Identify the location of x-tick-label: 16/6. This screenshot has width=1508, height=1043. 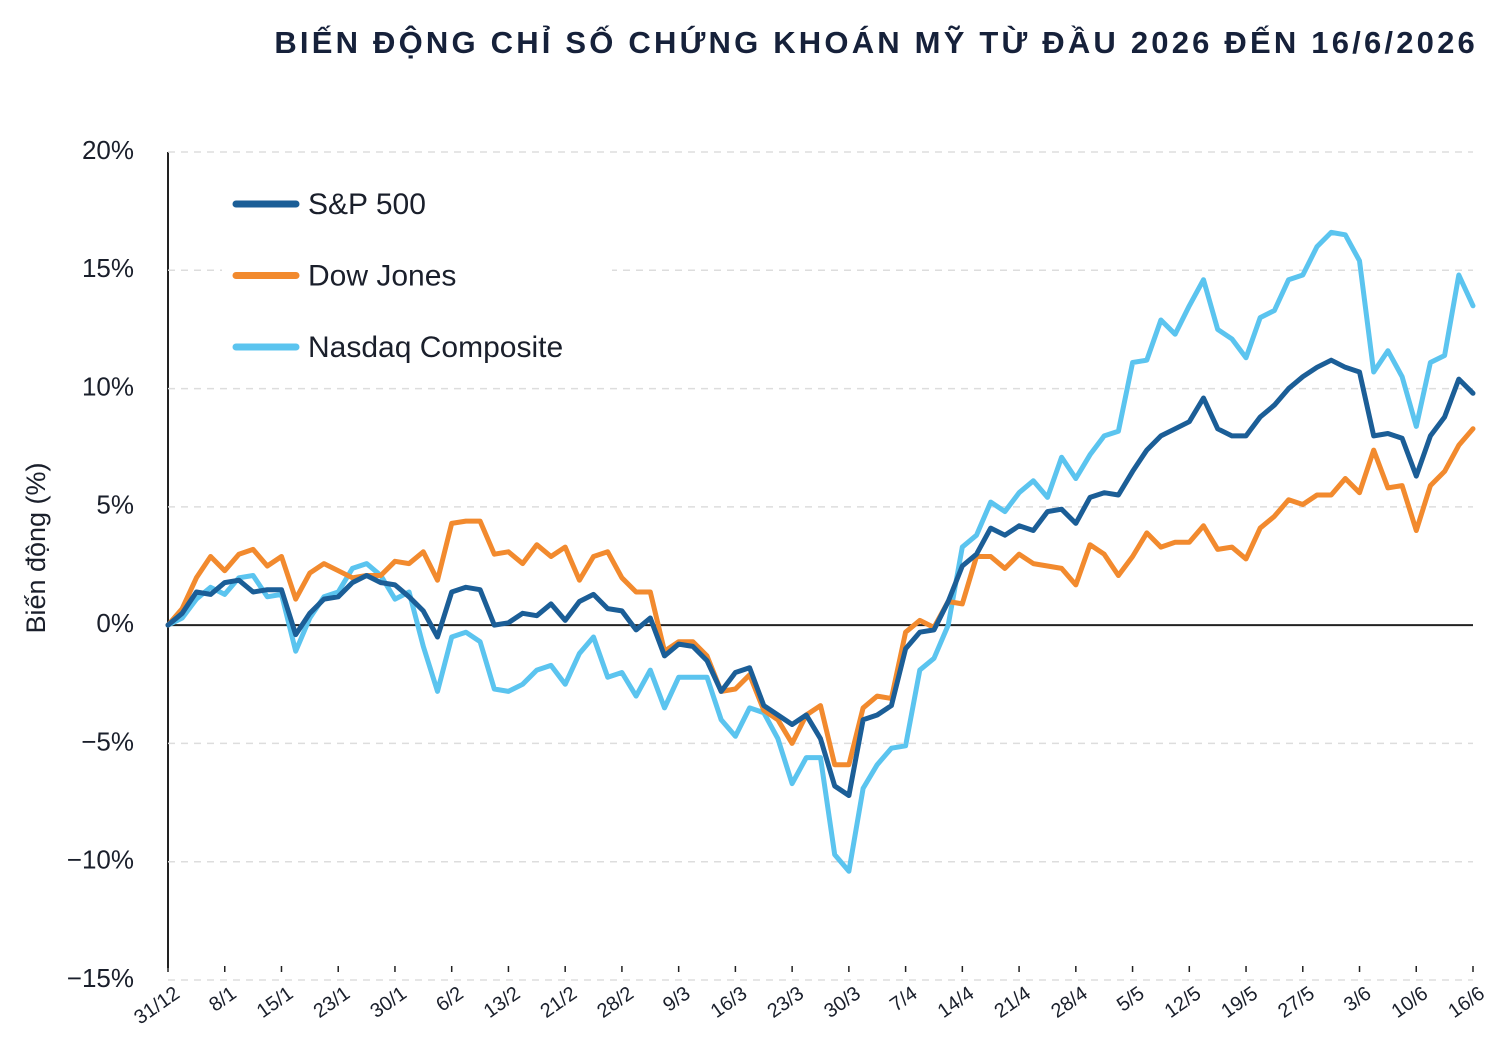
(1466, 1002).